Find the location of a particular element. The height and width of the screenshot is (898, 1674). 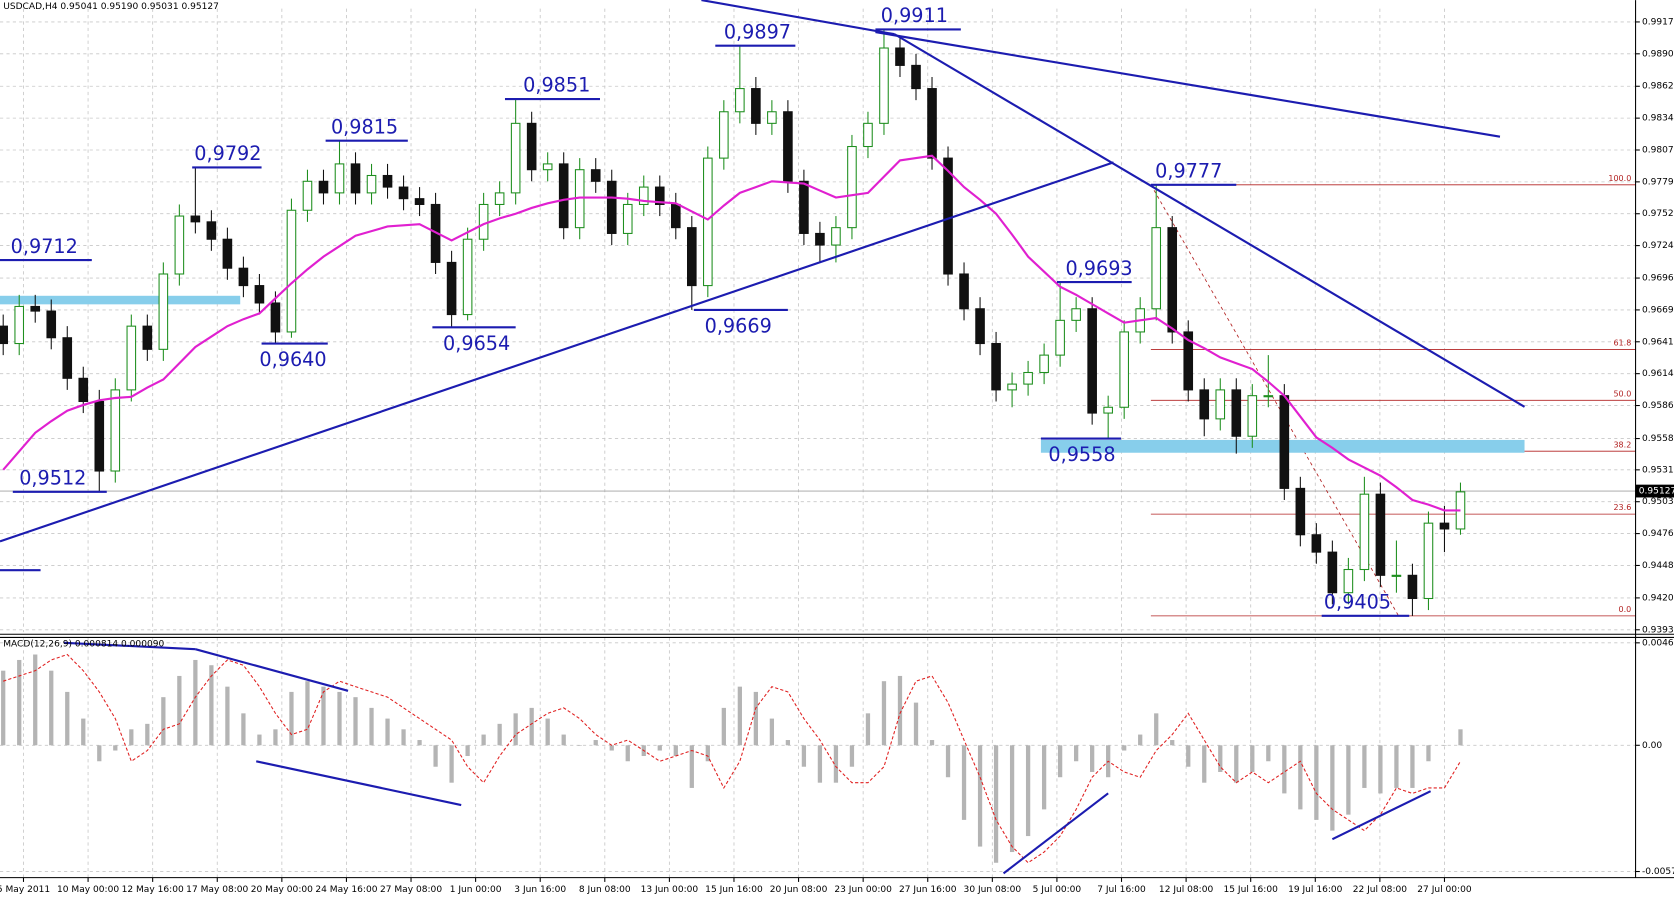

x-tick-label: 27 Jul 00:00 is located at coordinates (1444, 890).